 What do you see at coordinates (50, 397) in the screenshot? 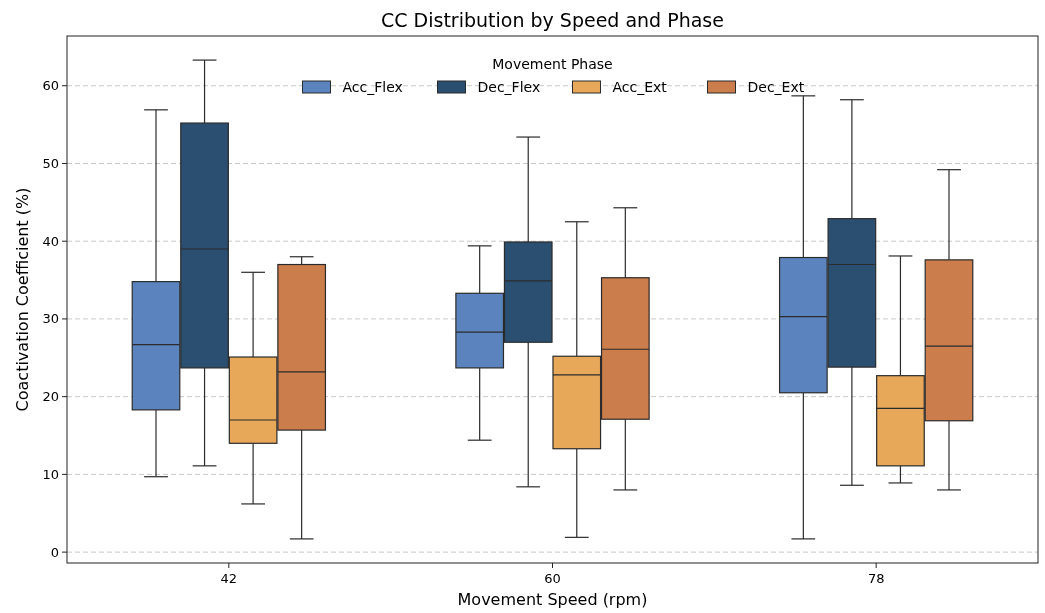
I see `y-tick-label: 20` at bounding box center [50, 397].